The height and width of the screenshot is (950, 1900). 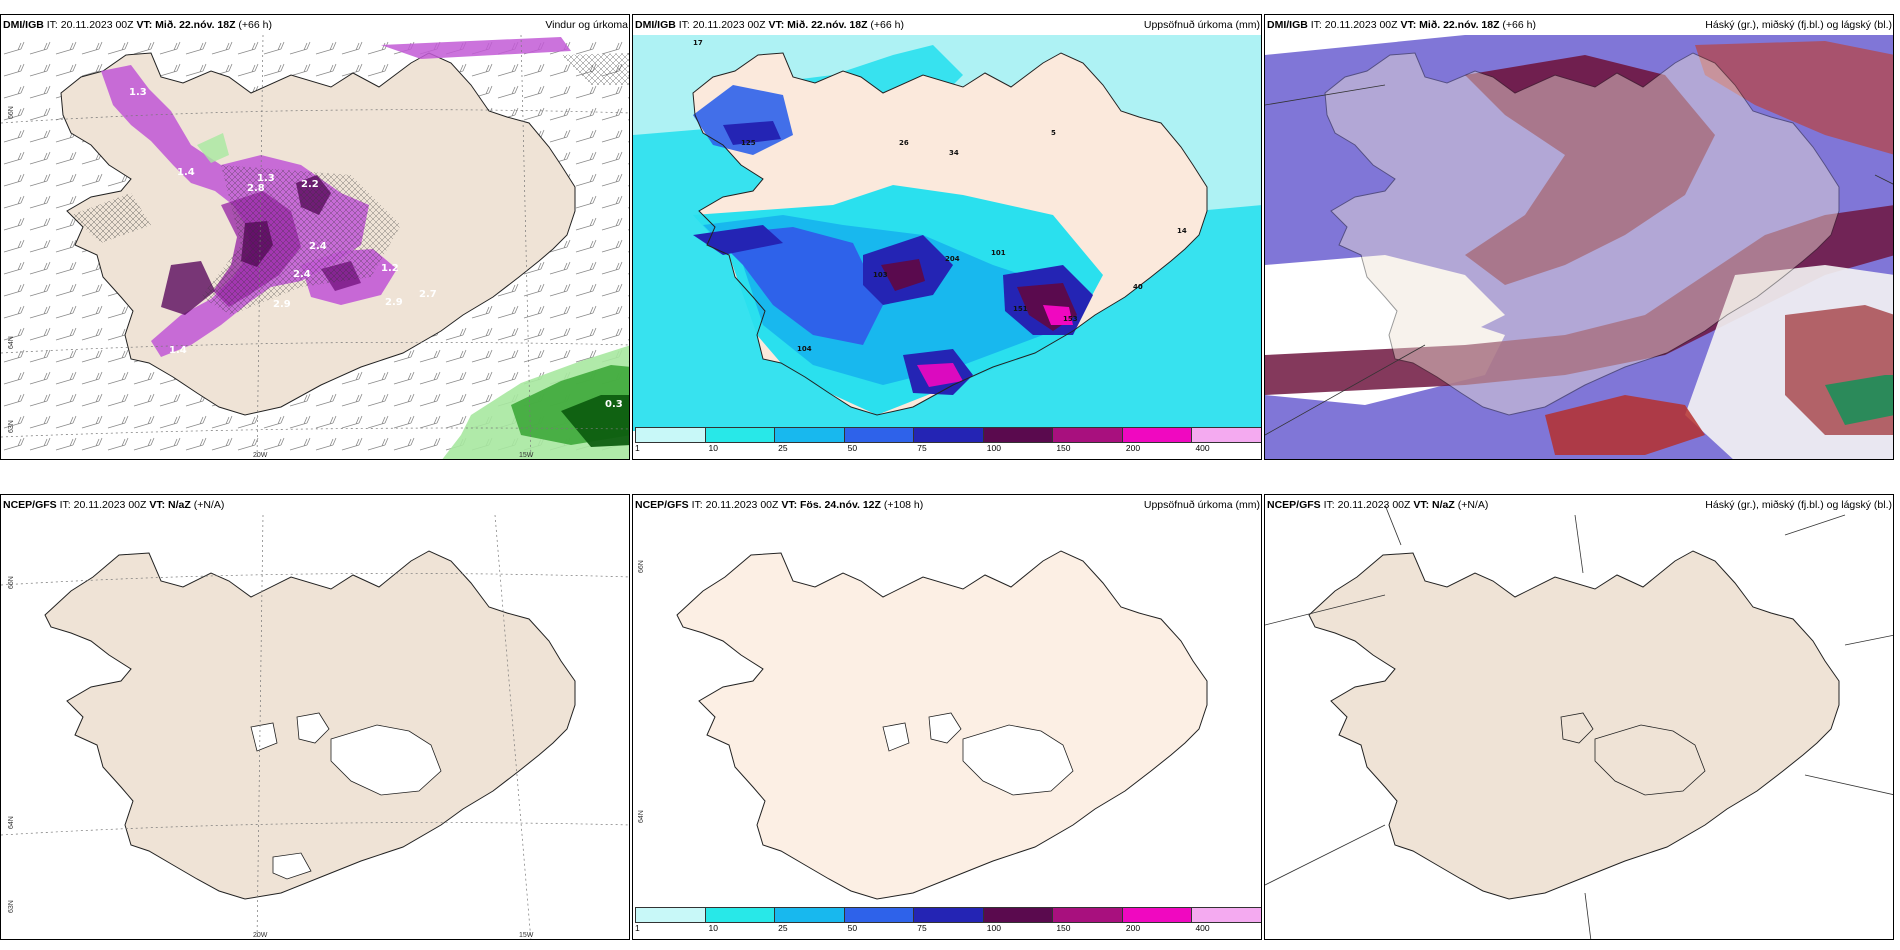 I want to click on valid-time: Mið. 22.nóv. 18Z, so click(x=1459, y=25).